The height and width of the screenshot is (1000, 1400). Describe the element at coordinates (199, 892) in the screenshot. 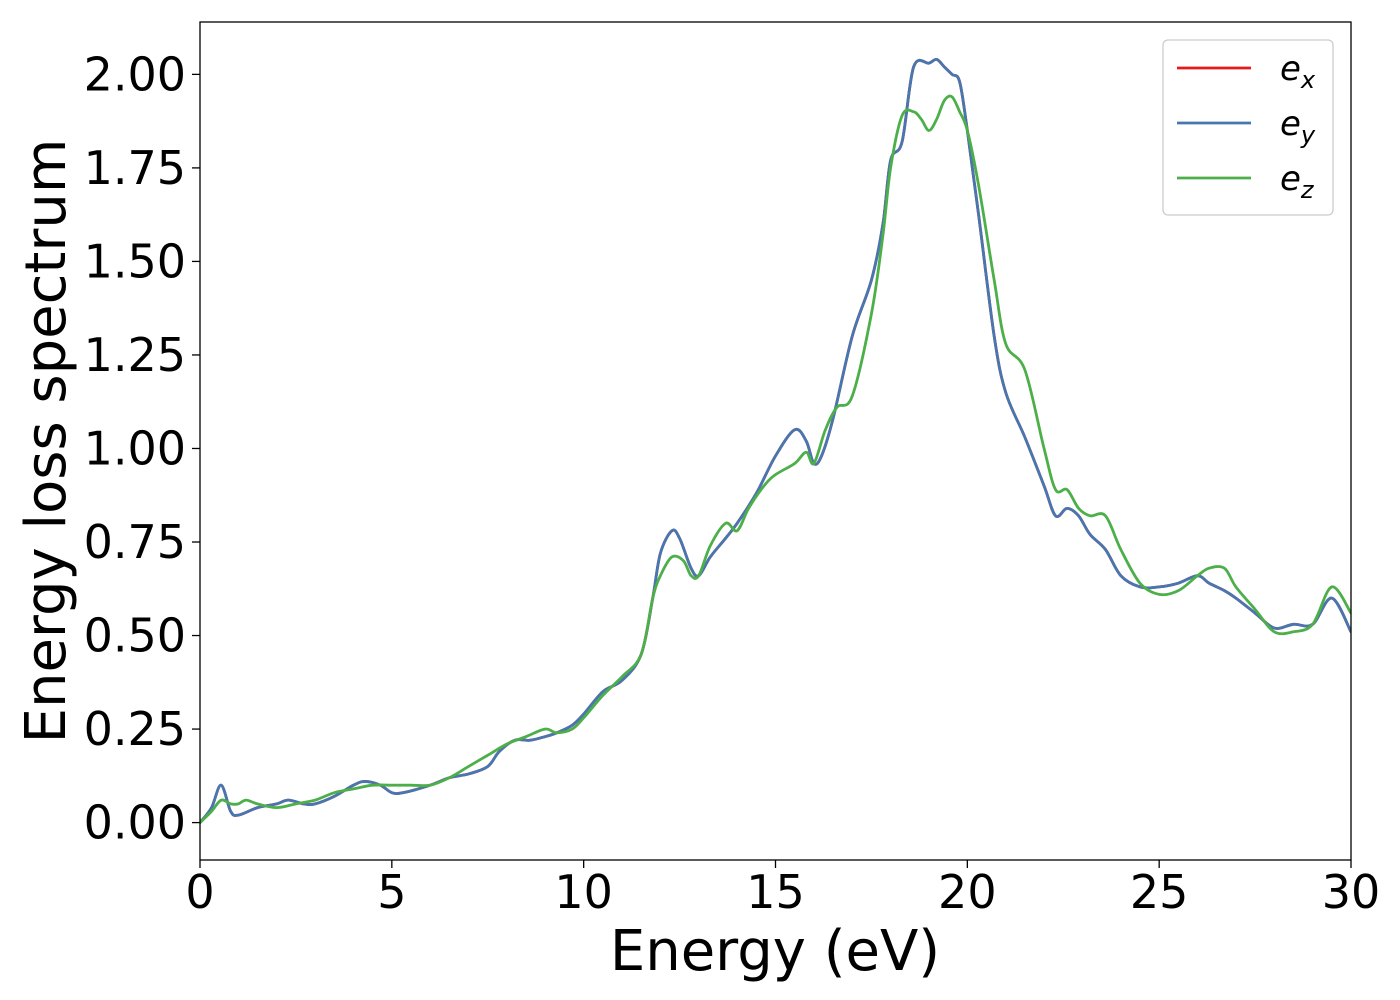

I see `x-tick-label: 0` at that location.